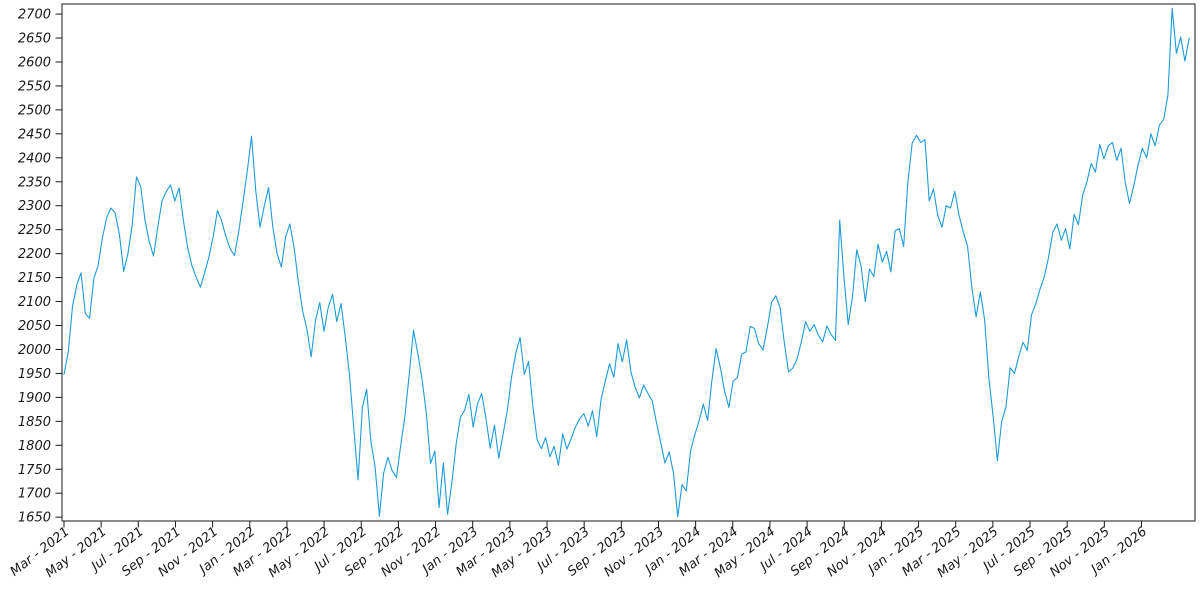  What do you see at coordinates (34, 518) in the screenshot?
I see `y-tick-label: 1650` at bounding box center [34, 518].